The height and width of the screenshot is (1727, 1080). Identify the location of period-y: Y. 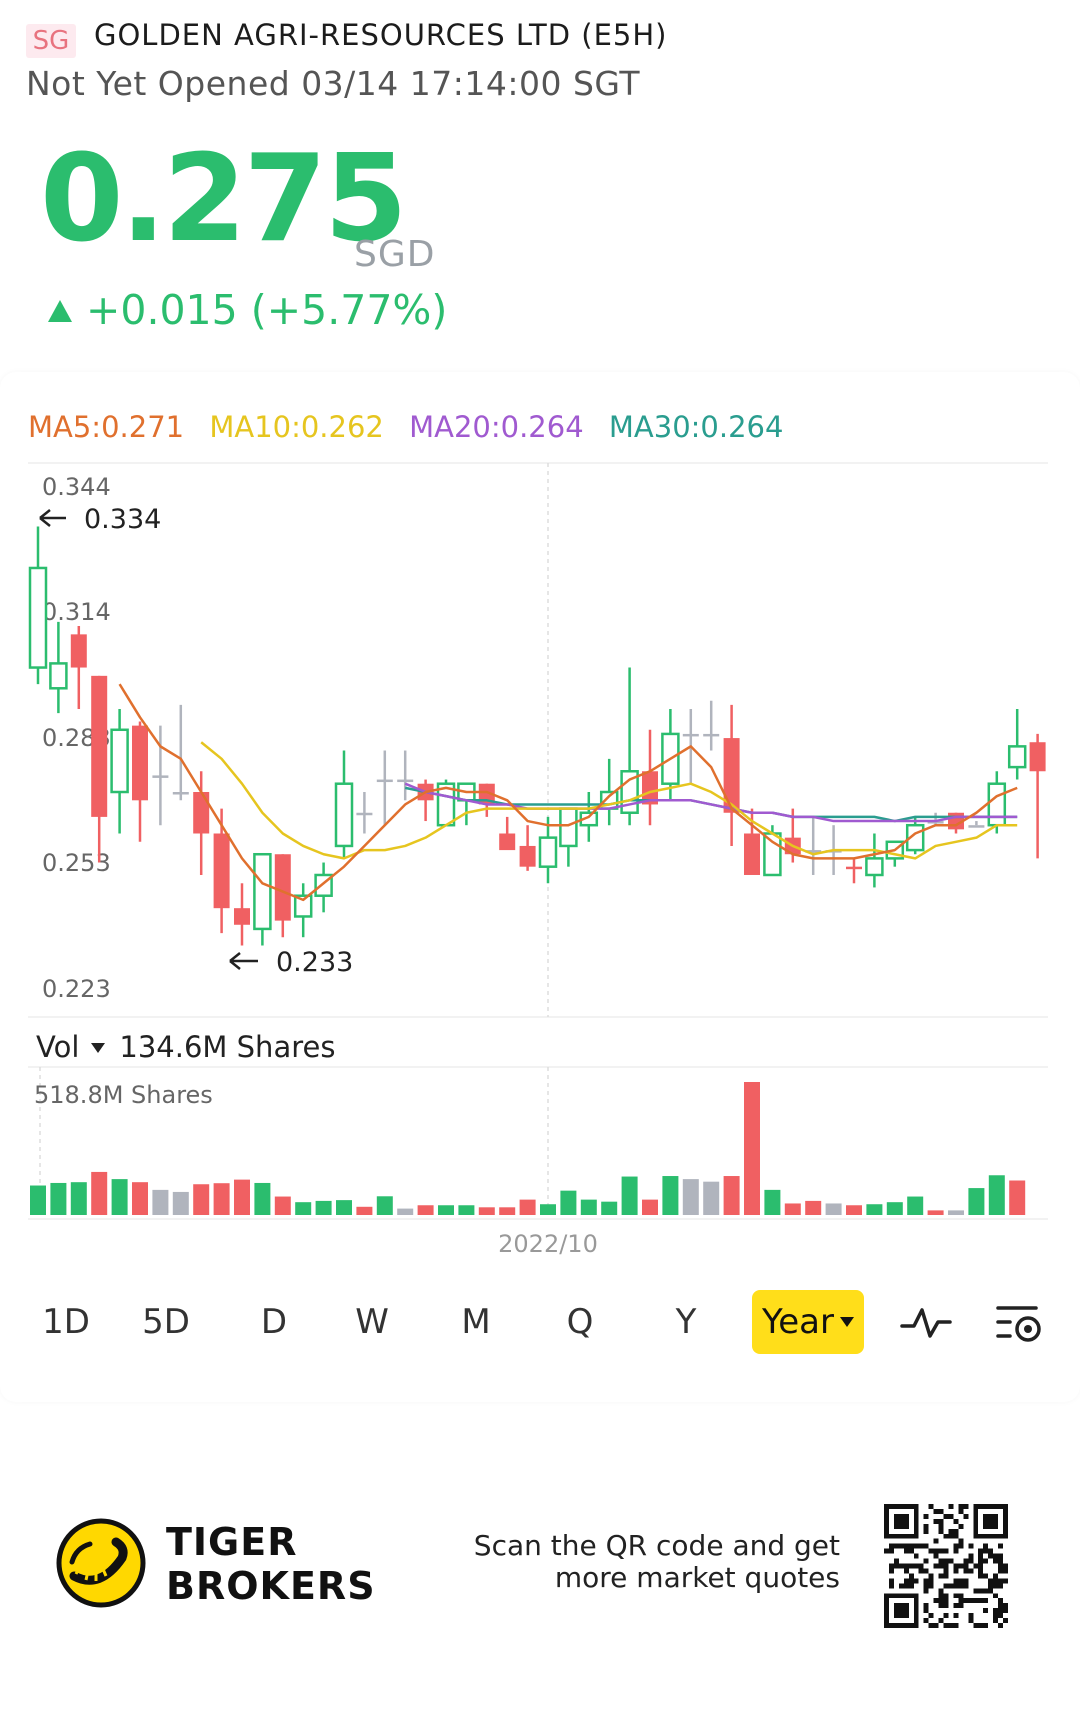
(686, 1322).